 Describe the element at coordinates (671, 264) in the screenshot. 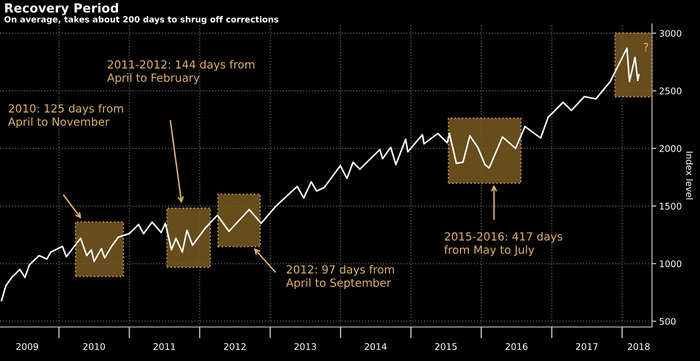

I see `y-tick-label: 1000` at that location.